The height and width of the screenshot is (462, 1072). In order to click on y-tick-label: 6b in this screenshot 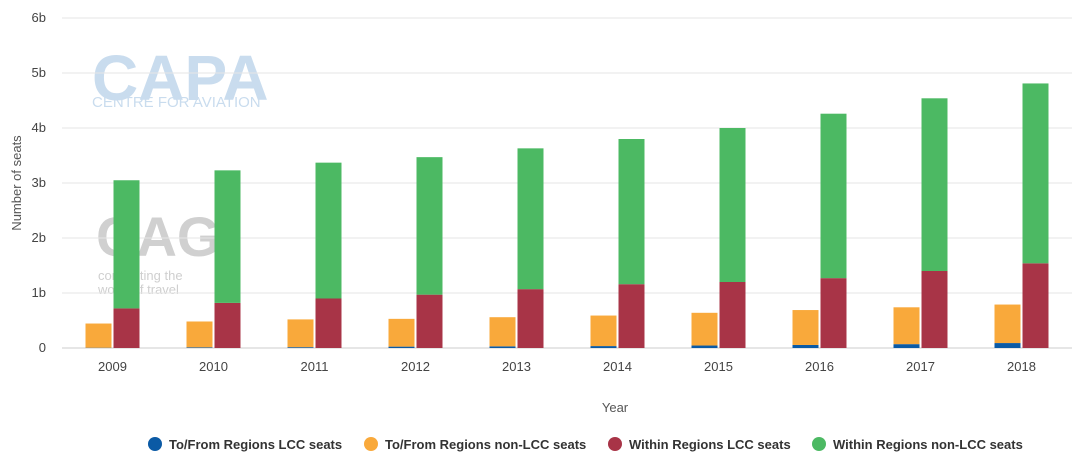, I will do `click(39, 17)`.